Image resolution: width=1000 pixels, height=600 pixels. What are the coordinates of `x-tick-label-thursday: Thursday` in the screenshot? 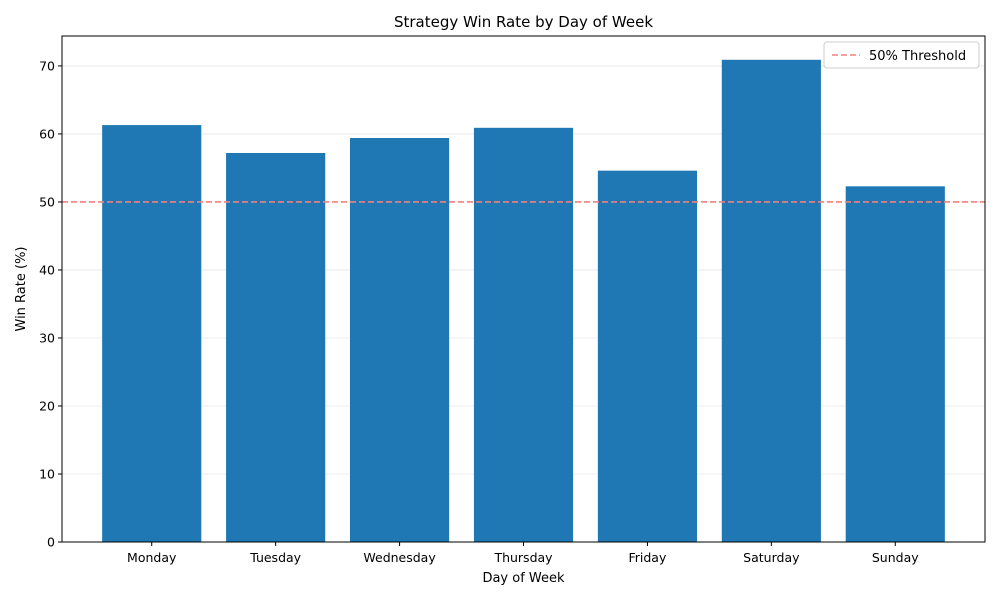 It's located at (523, 557).